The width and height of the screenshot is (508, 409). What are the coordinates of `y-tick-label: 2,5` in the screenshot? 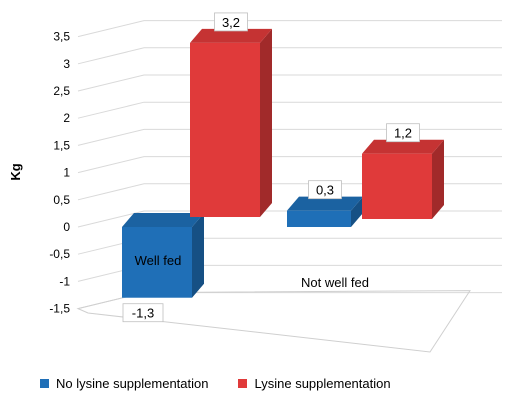 It's located at (61, 91).